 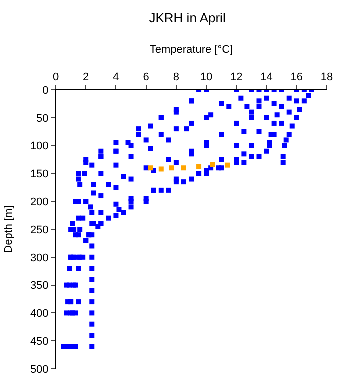 What do you see at coordinates (116, 78) in the screenshot?
I see `x-tick-label: 4` at bounding box center [116, 78].